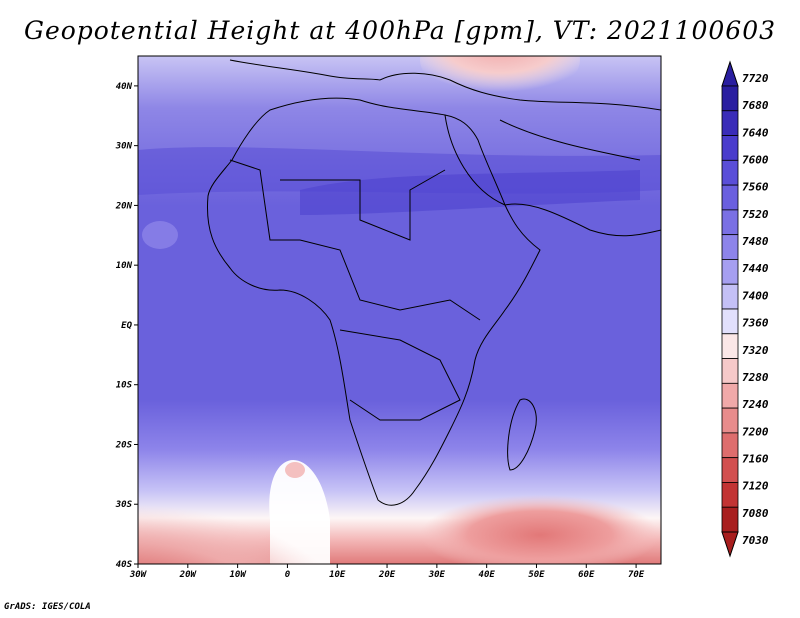 The width and height of the screenshot is (800, 618). I want to click on colorbar-label: 7200, so click(755, 431).